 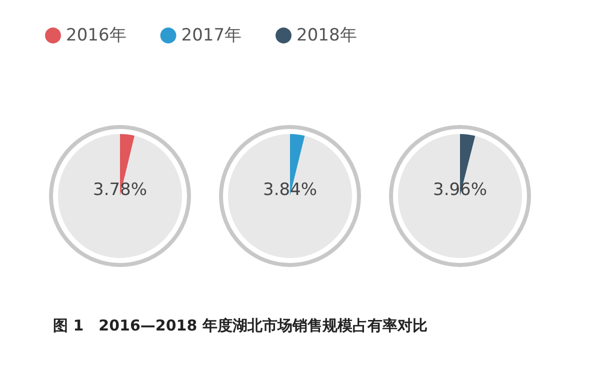 I want to click on text: 图 1 2016—2018 年度湖北市场销售规模占有率对比, so click(x=240, y=325).